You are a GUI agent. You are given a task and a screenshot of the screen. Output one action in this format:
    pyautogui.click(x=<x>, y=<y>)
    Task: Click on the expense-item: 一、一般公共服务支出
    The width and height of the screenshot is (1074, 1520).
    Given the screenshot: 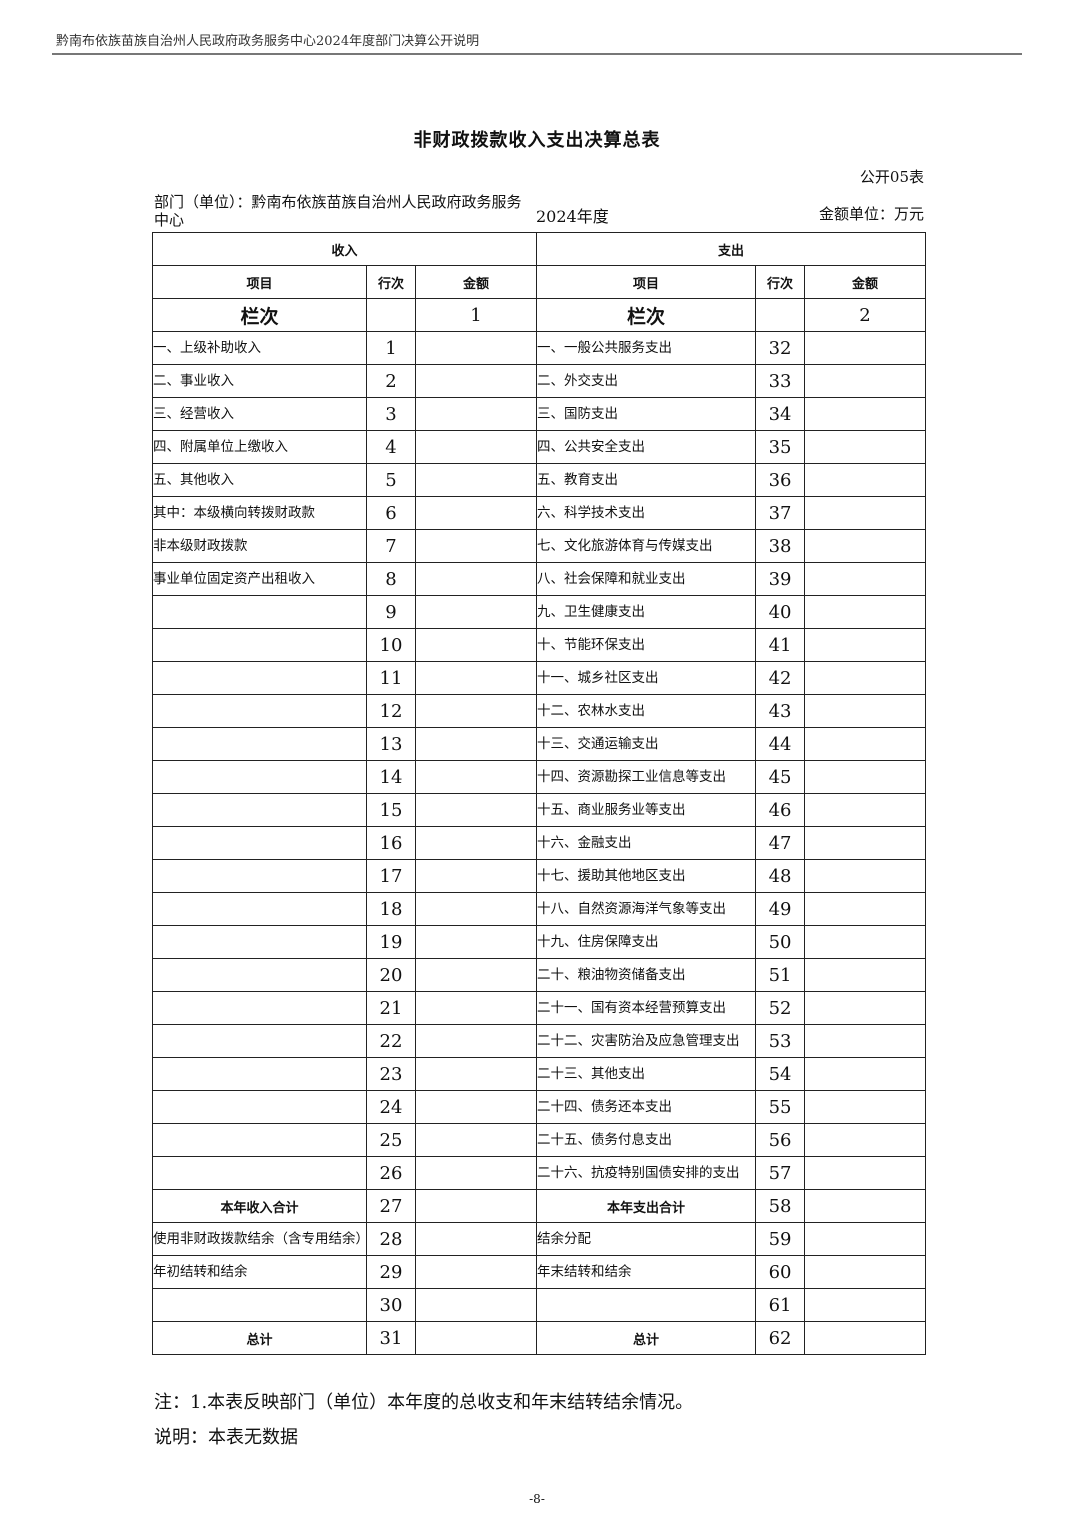 What is the action you would take?
    pyautogui.click(x=646, y=348)
    